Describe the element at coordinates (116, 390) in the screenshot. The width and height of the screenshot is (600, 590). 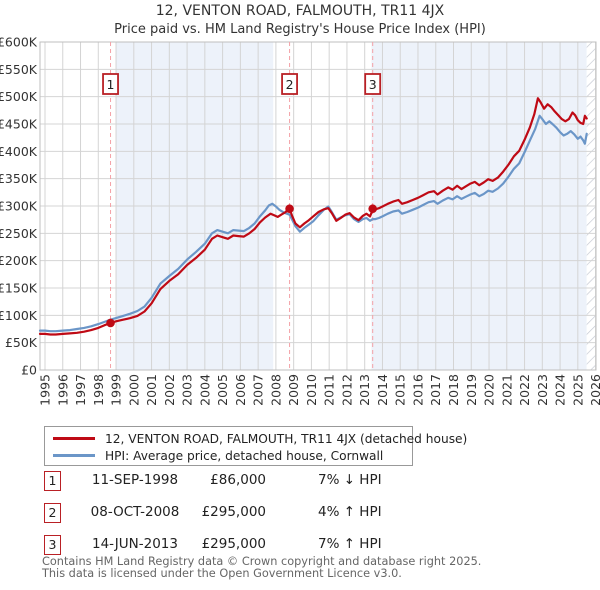
I see `x-axis-label: 1999` at that location.